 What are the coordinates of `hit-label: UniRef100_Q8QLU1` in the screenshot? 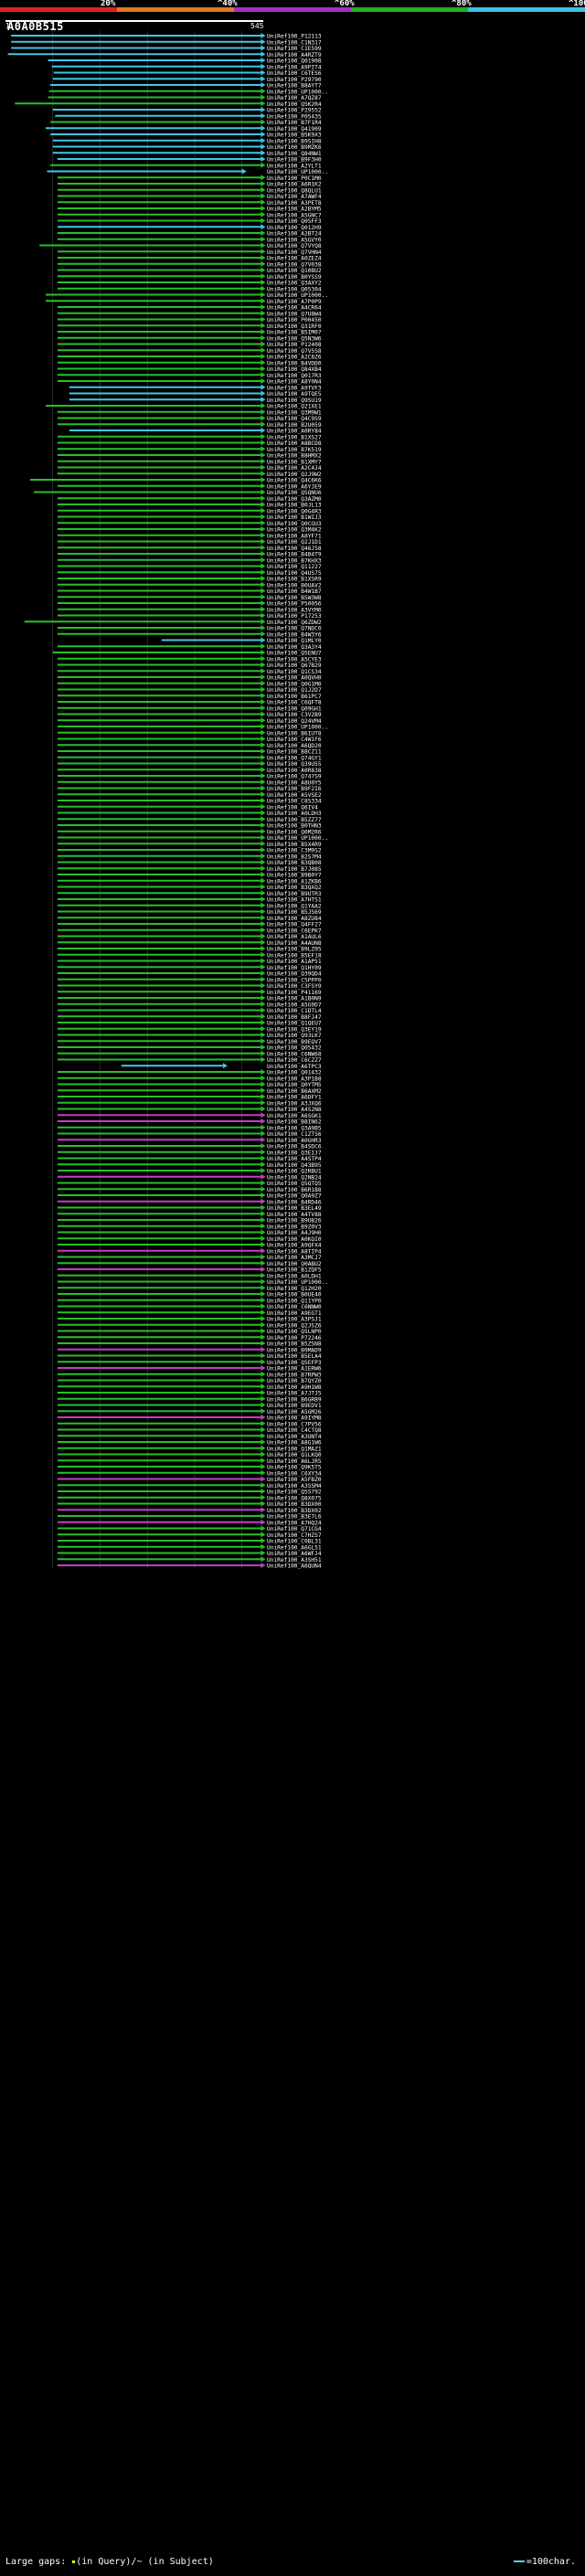 It's located at (295, 190).